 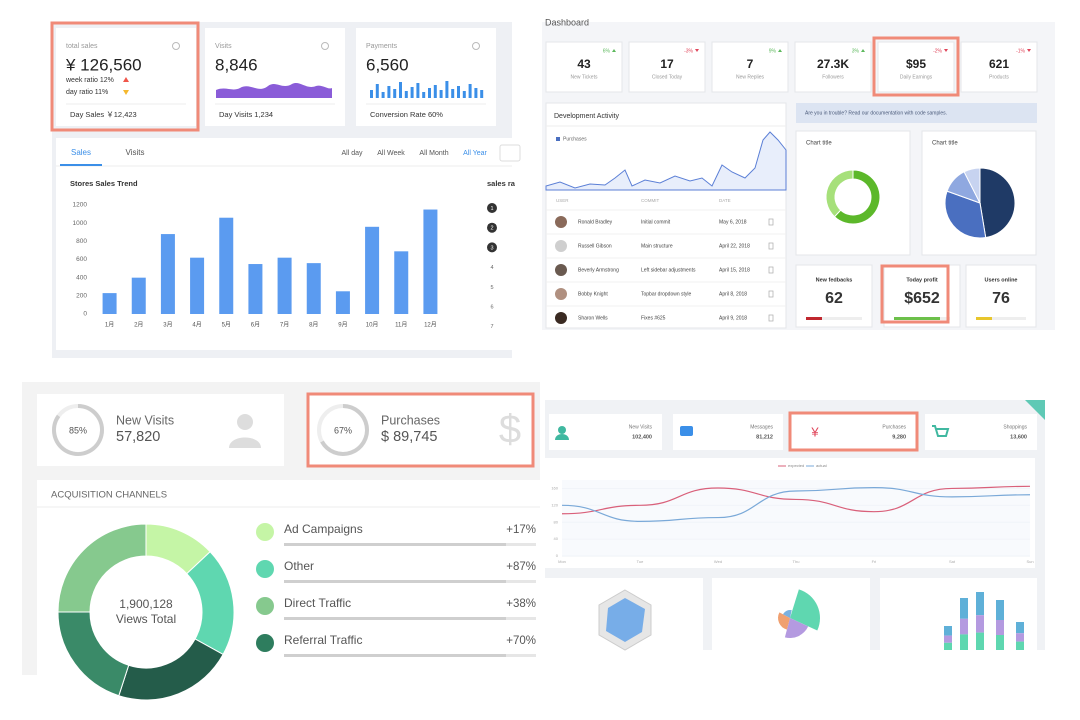 What do you see at coordinates (593, 294) in the screenshot?
I see `table-cell: Bobby Knight` at bounding box center [593, 294].